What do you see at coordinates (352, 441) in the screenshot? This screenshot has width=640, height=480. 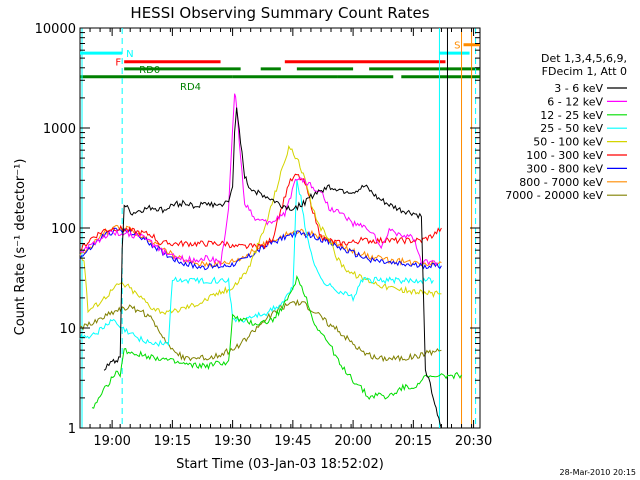 I see `x-tick-label: 20:00` at bounding box center [352, 441].